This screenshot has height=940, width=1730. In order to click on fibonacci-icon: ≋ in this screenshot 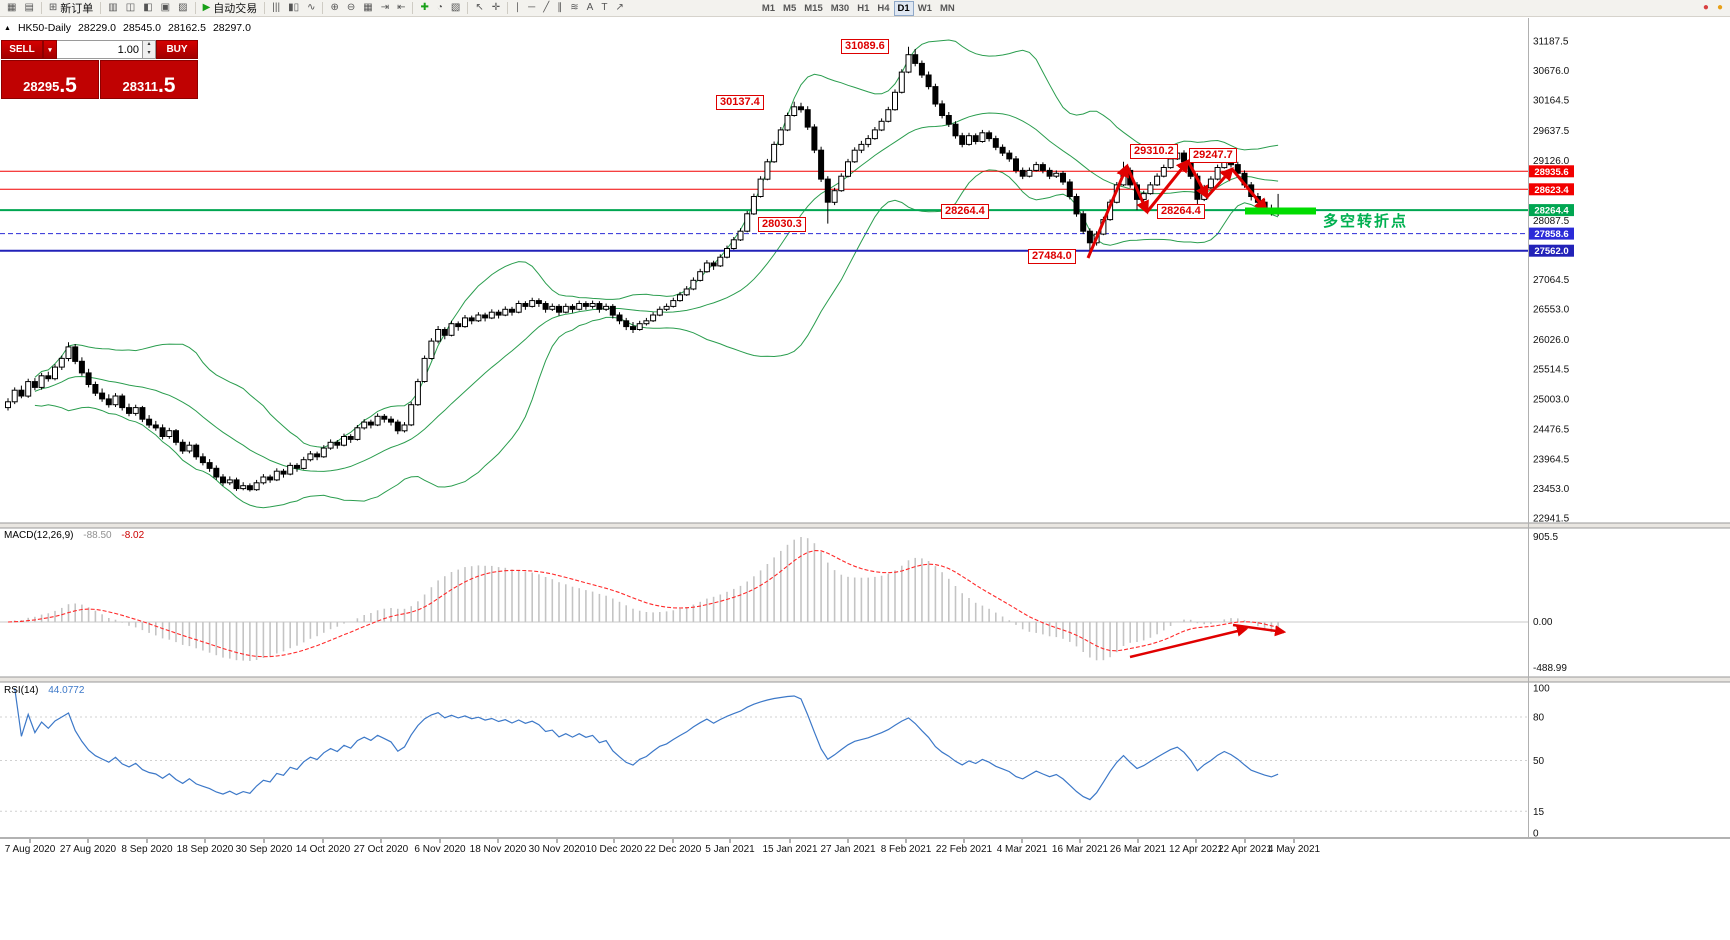, I will do `click(574, 7)`.